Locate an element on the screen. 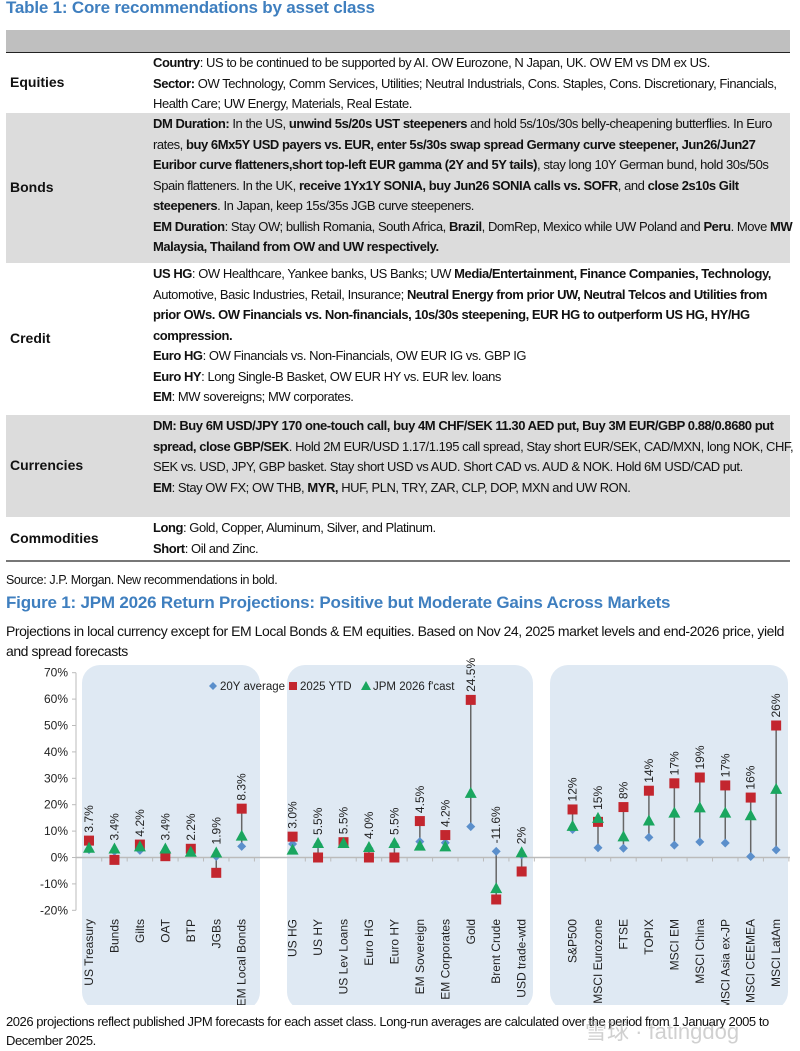  forecast-data-label: 17% is located at coordinates (674, 763).